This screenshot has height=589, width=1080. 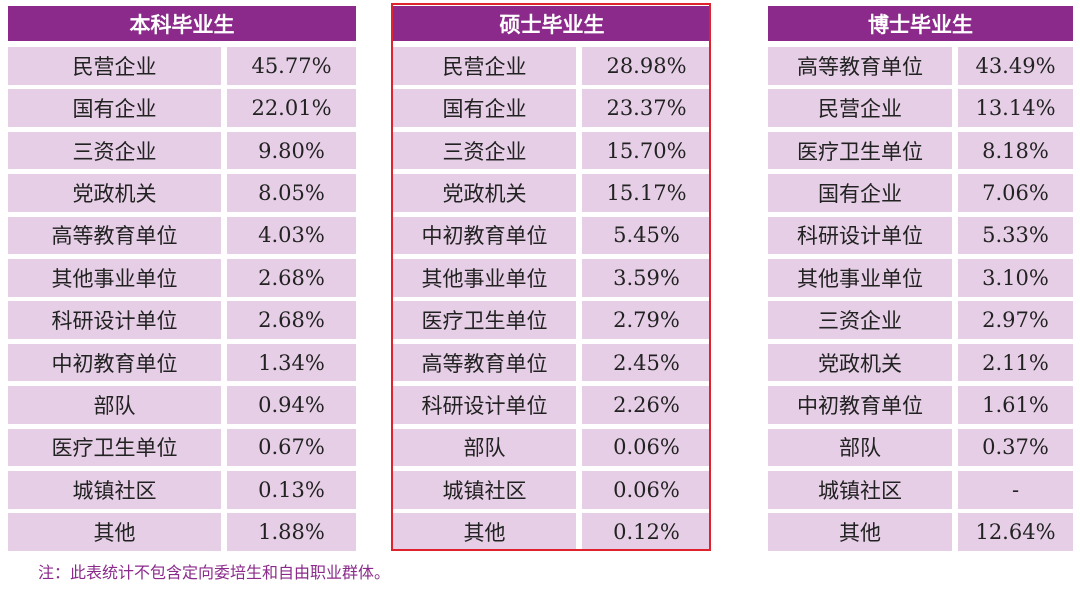 What do you see at coordinates (646, 277) in the screenshot?
I see `percentage-cell: 3.59%` at bounding box center [646, 277].